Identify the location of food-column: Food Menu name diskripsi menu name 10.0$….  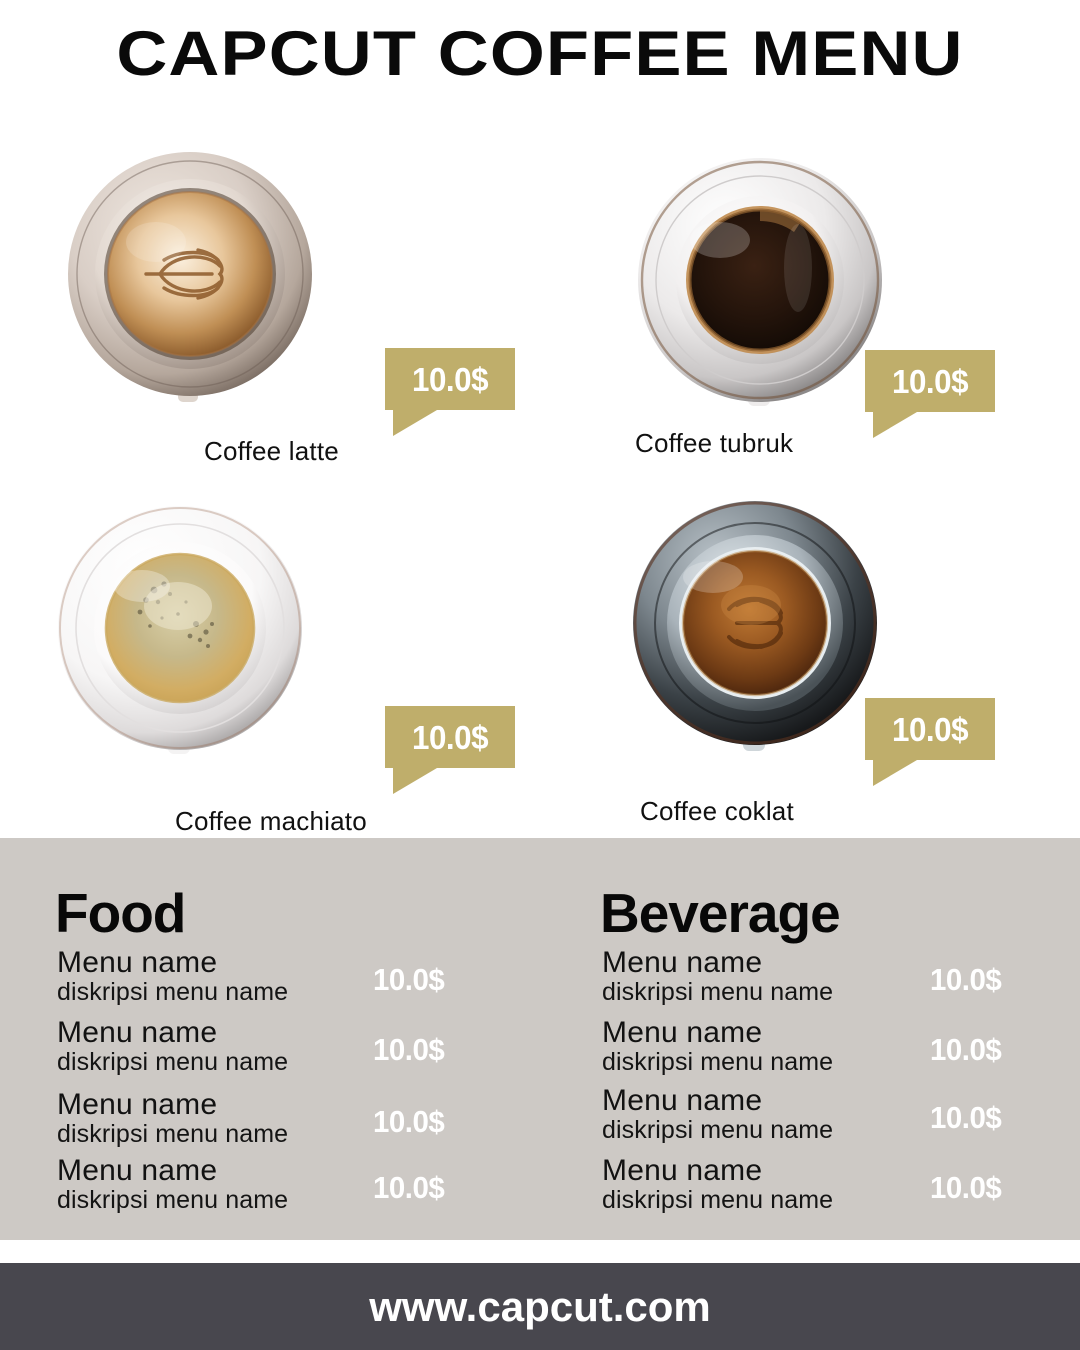
(295, 1039).